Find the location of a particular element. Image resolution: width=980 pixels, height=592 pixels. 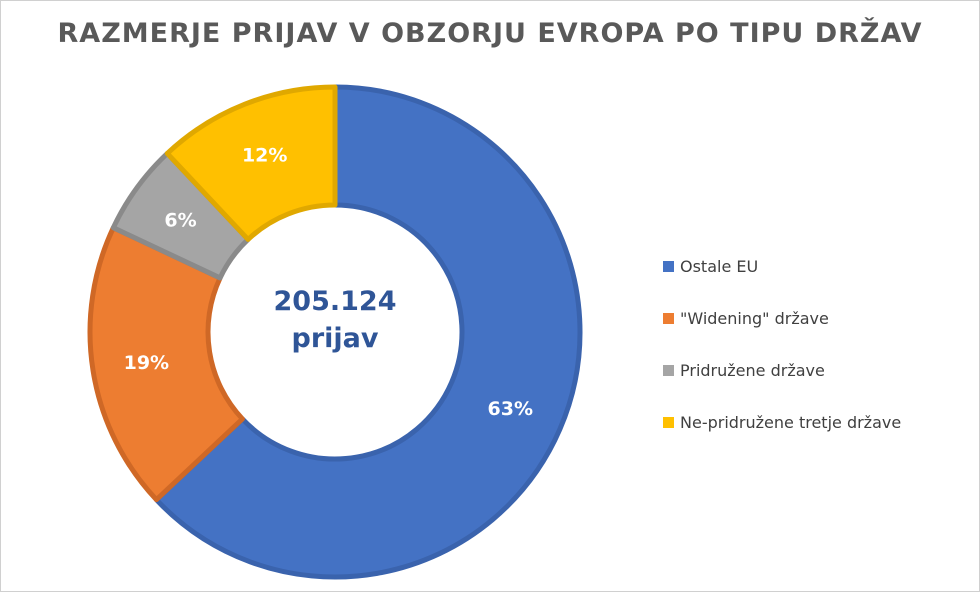

legend-item: Ne-pridružene tretje države is located at coordinates (782, 422).